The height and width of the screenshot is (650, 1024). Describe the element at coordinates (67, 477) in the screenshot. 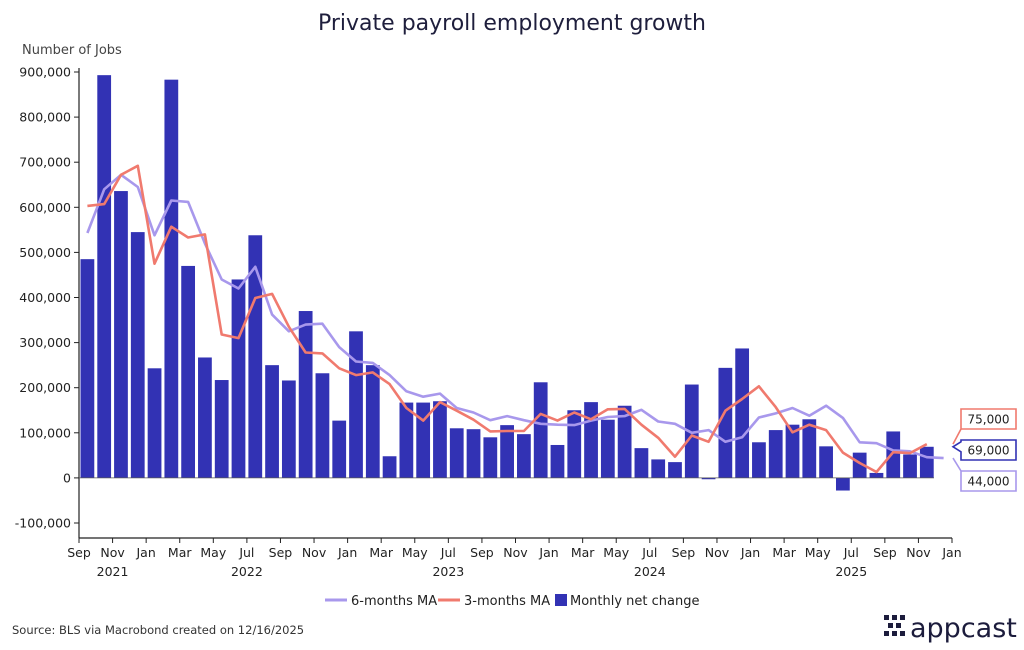

I see `y-tick-label: 0` at that location.